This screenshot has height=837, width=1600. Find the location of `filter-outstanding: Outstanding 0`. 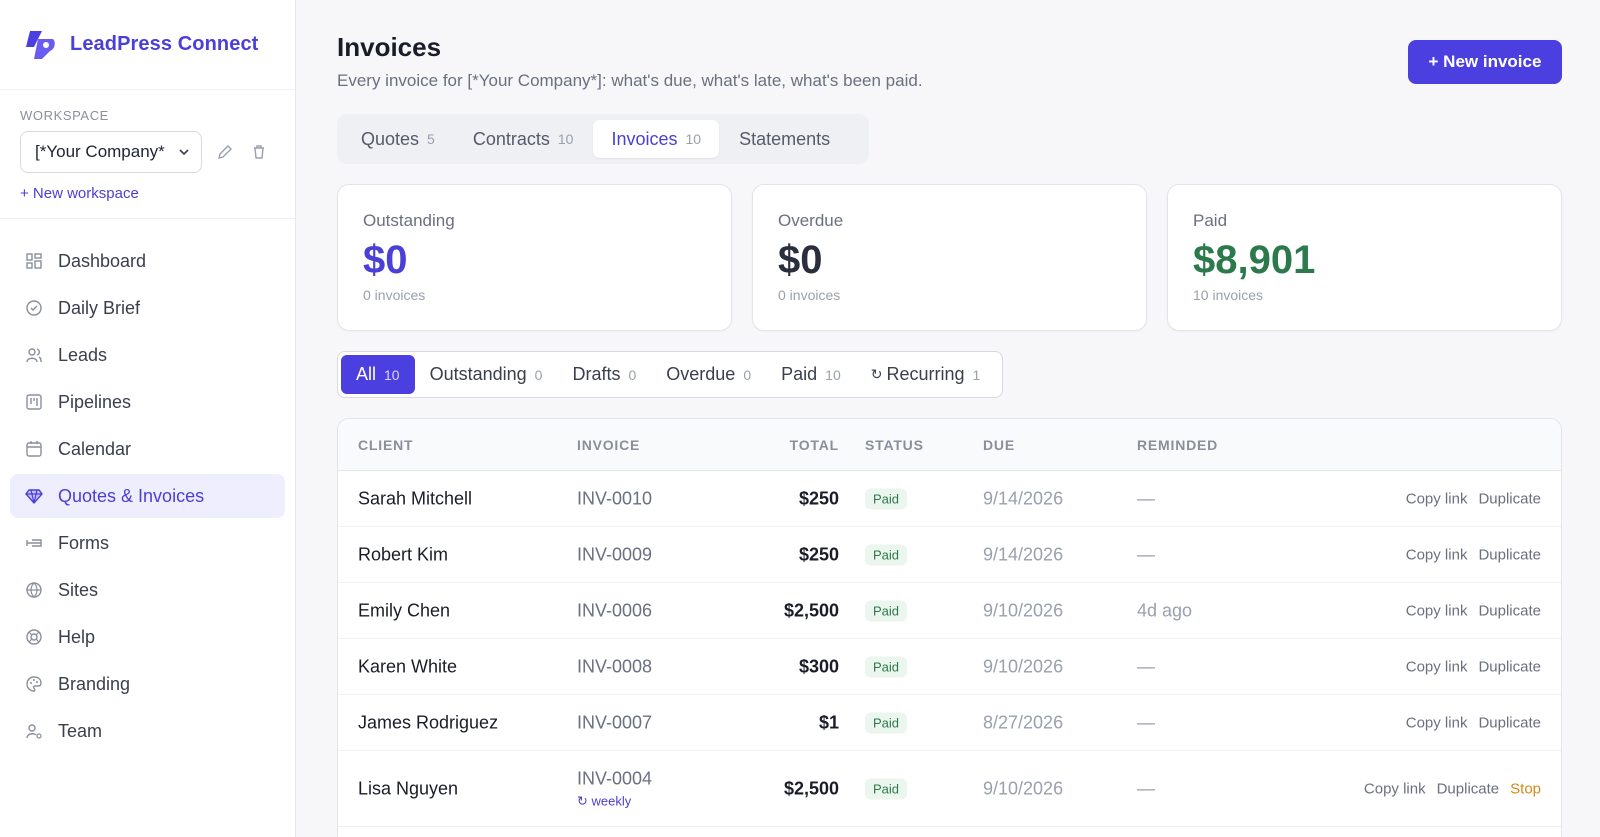

filter-outstanding: Outstanding 0 is located at coordinates (486, 374).